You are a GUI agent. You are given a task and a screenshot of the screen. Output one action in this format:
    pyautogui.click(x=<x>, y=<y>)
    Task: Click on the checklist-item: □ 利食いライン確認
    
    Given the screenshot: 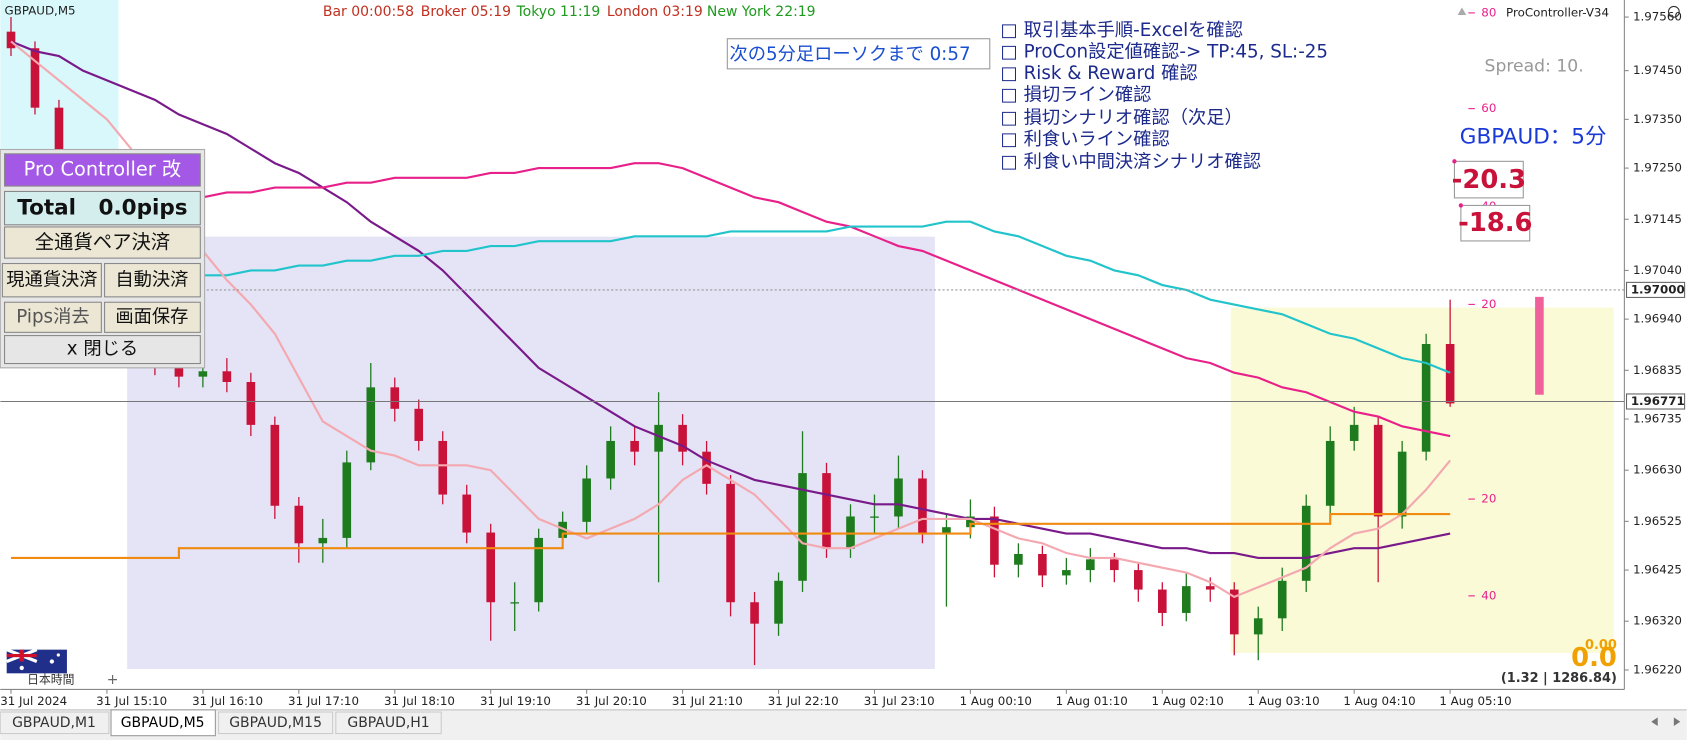 What is the action you would take?
    pyautogui.click(x=1085, y=139)
    